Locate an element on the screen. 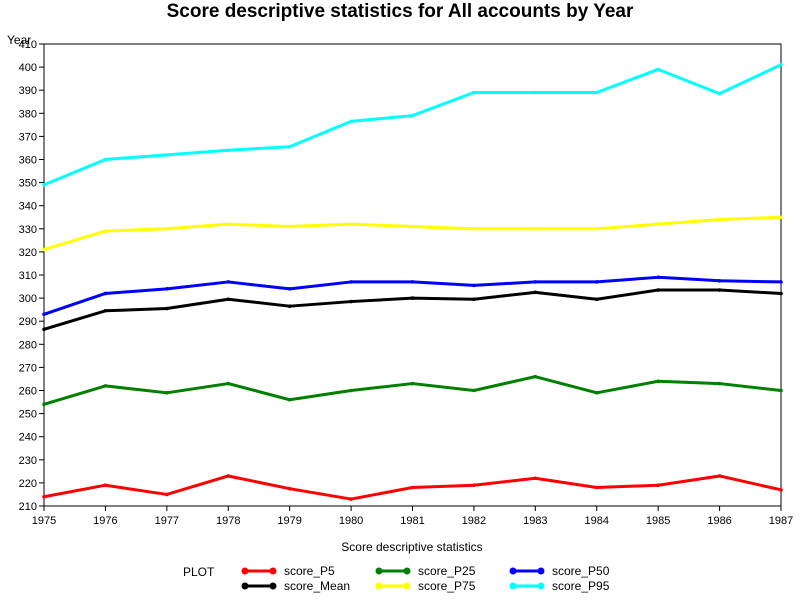 This screenshot has height=600, width=800. legend-label: score_P5 is located at coordinates (309, 571).